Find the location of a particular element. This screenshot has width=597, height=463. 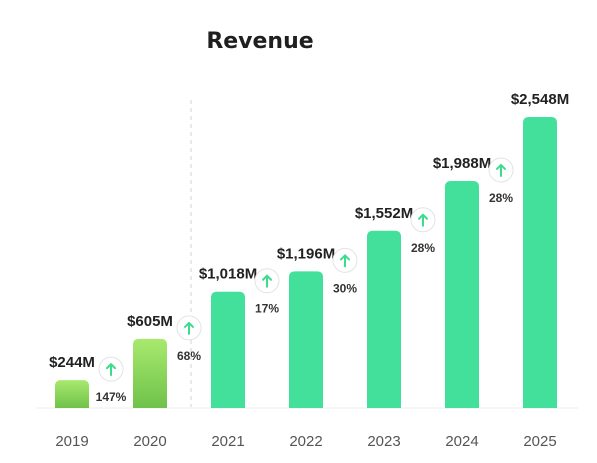

bar-2023 is located at coordinates (384, 319).